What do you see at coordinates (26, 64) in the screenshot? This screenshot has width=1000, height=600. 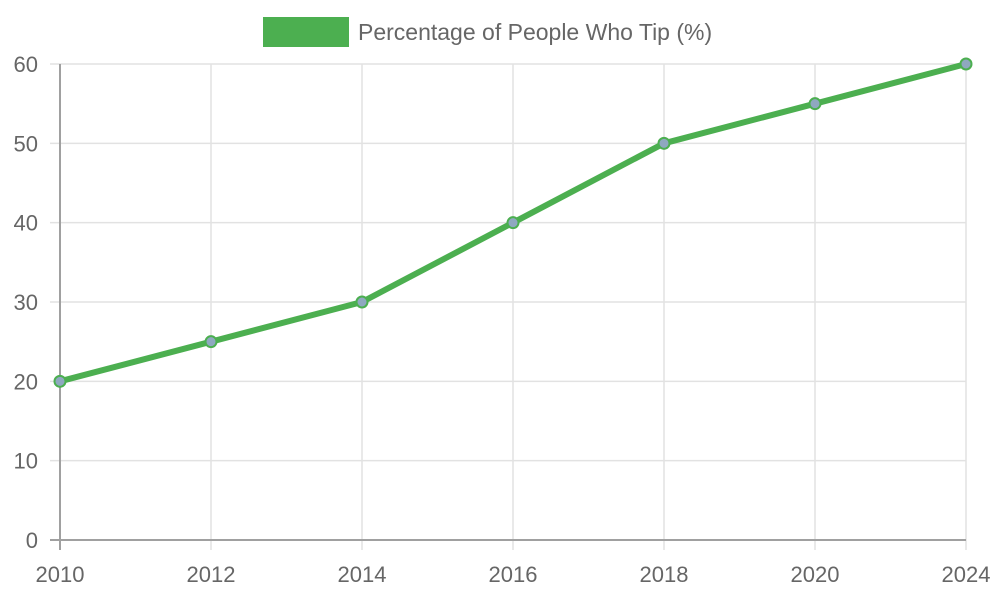 I see `y-tick-label: 60` at bounding box center [26, 64].